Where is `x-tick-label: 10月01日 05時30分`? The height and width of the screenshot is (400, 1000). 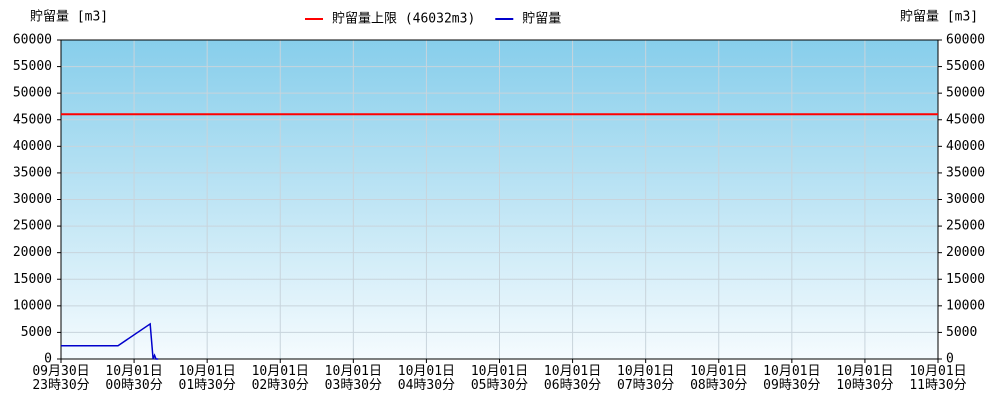 x-tick-label: 10月01日 05時30分 is located at coordinates (499, 378).